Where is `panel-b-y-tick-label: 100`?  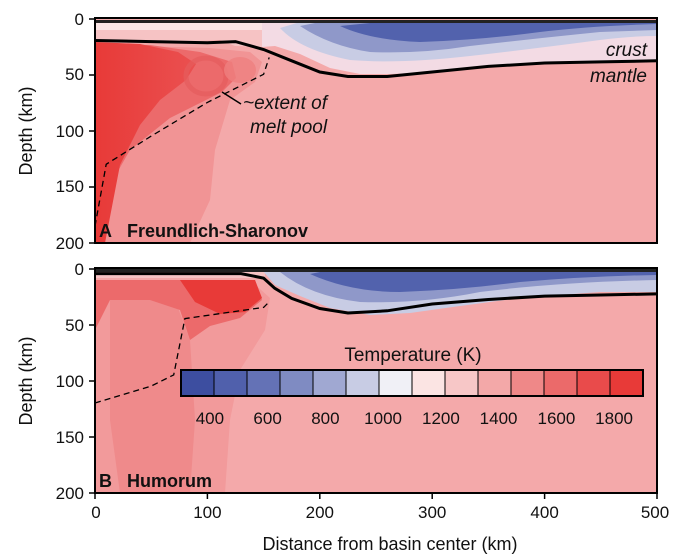 panel-b-y-tick-label: 100 is located at coordinates (70, 381).